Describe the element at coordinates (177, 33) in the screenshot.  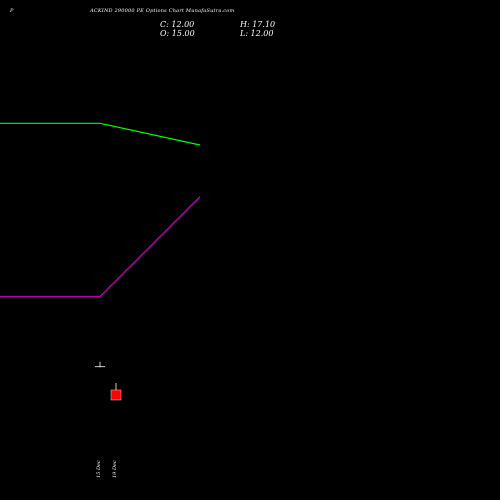
I see `open-value: O: 15.00` at that location.